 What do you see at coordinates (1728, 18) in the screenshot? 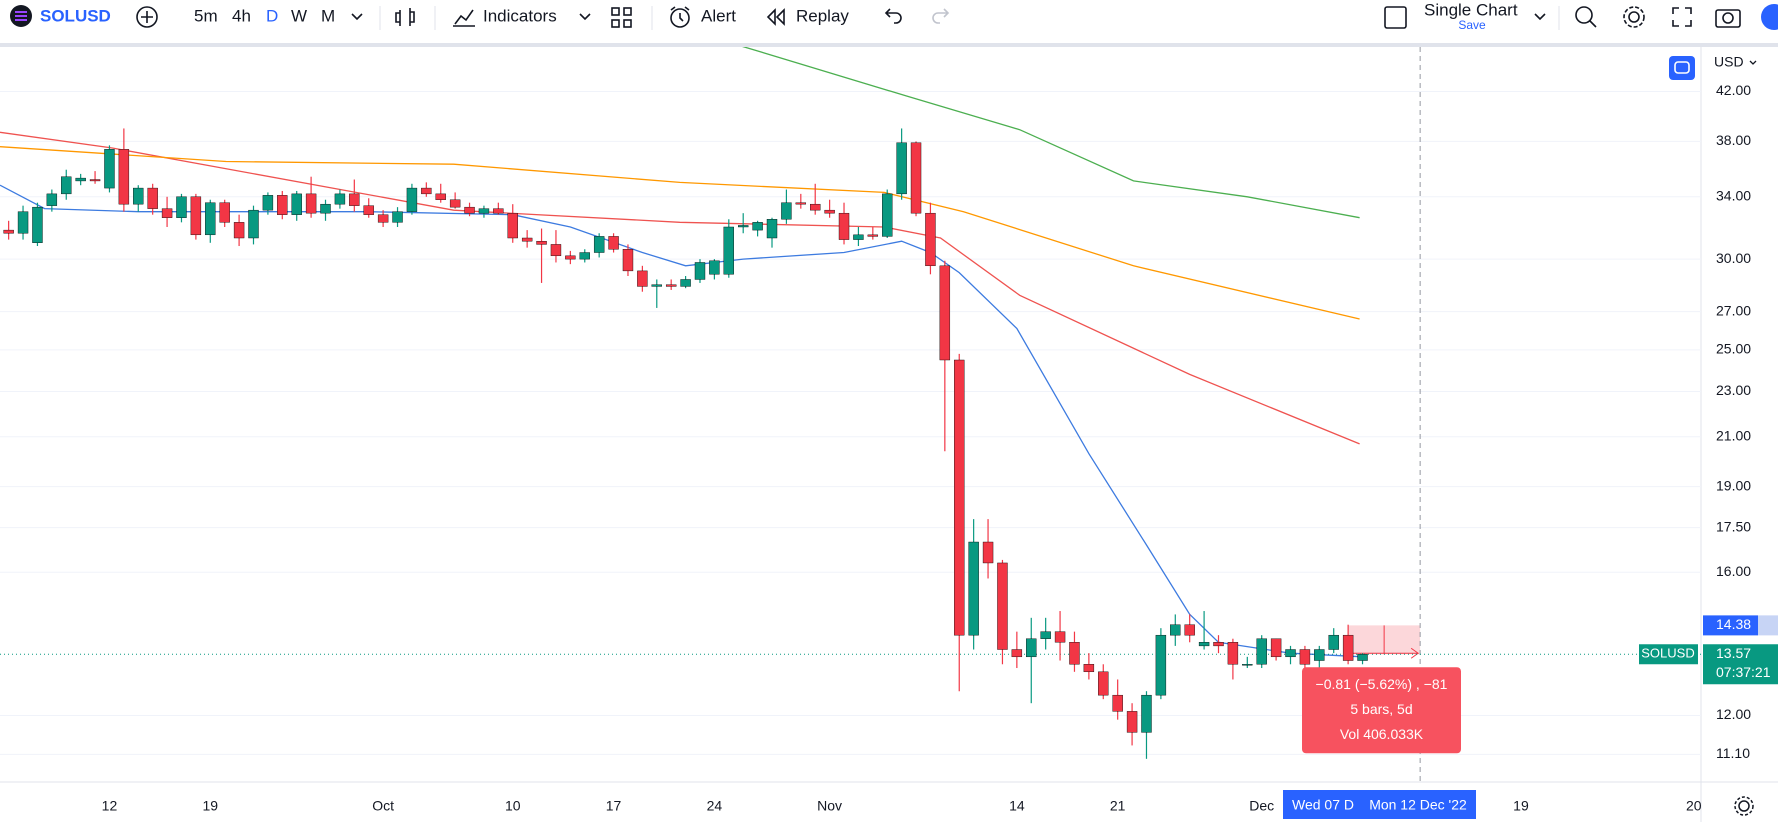
I see `snapshot-button` at bounding box center [1728, 18].